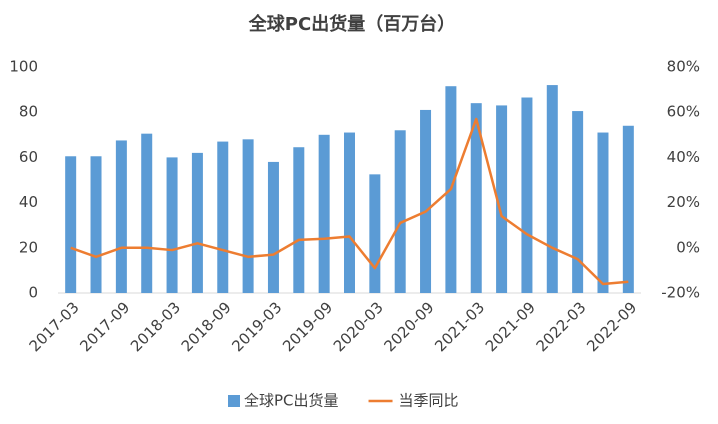  Describe the element at coordinates (234, 401) in the screenshot. I see `legend-swatch` at that location.